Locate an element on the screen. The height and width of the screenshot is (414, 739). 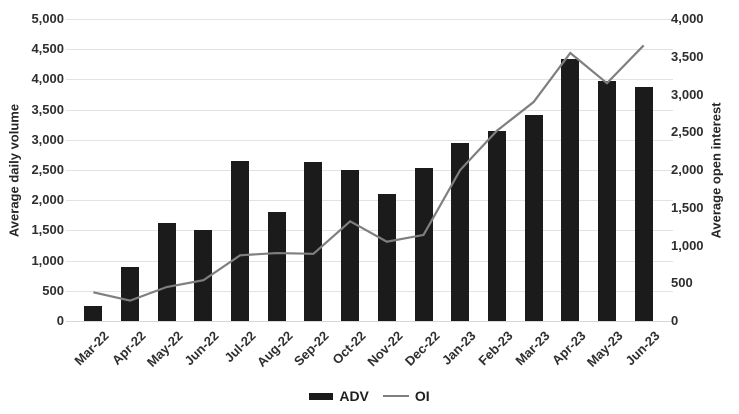
legend-item-oi: OI is located at coordinates (406, 396).